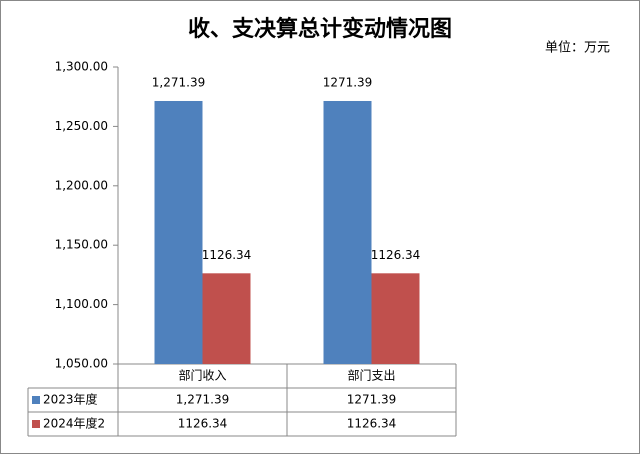  What do you see at coordinates (81, 364) in the screenshot?
I see `y-tick-label: 1,050.00` at bounding box center [81, 364].